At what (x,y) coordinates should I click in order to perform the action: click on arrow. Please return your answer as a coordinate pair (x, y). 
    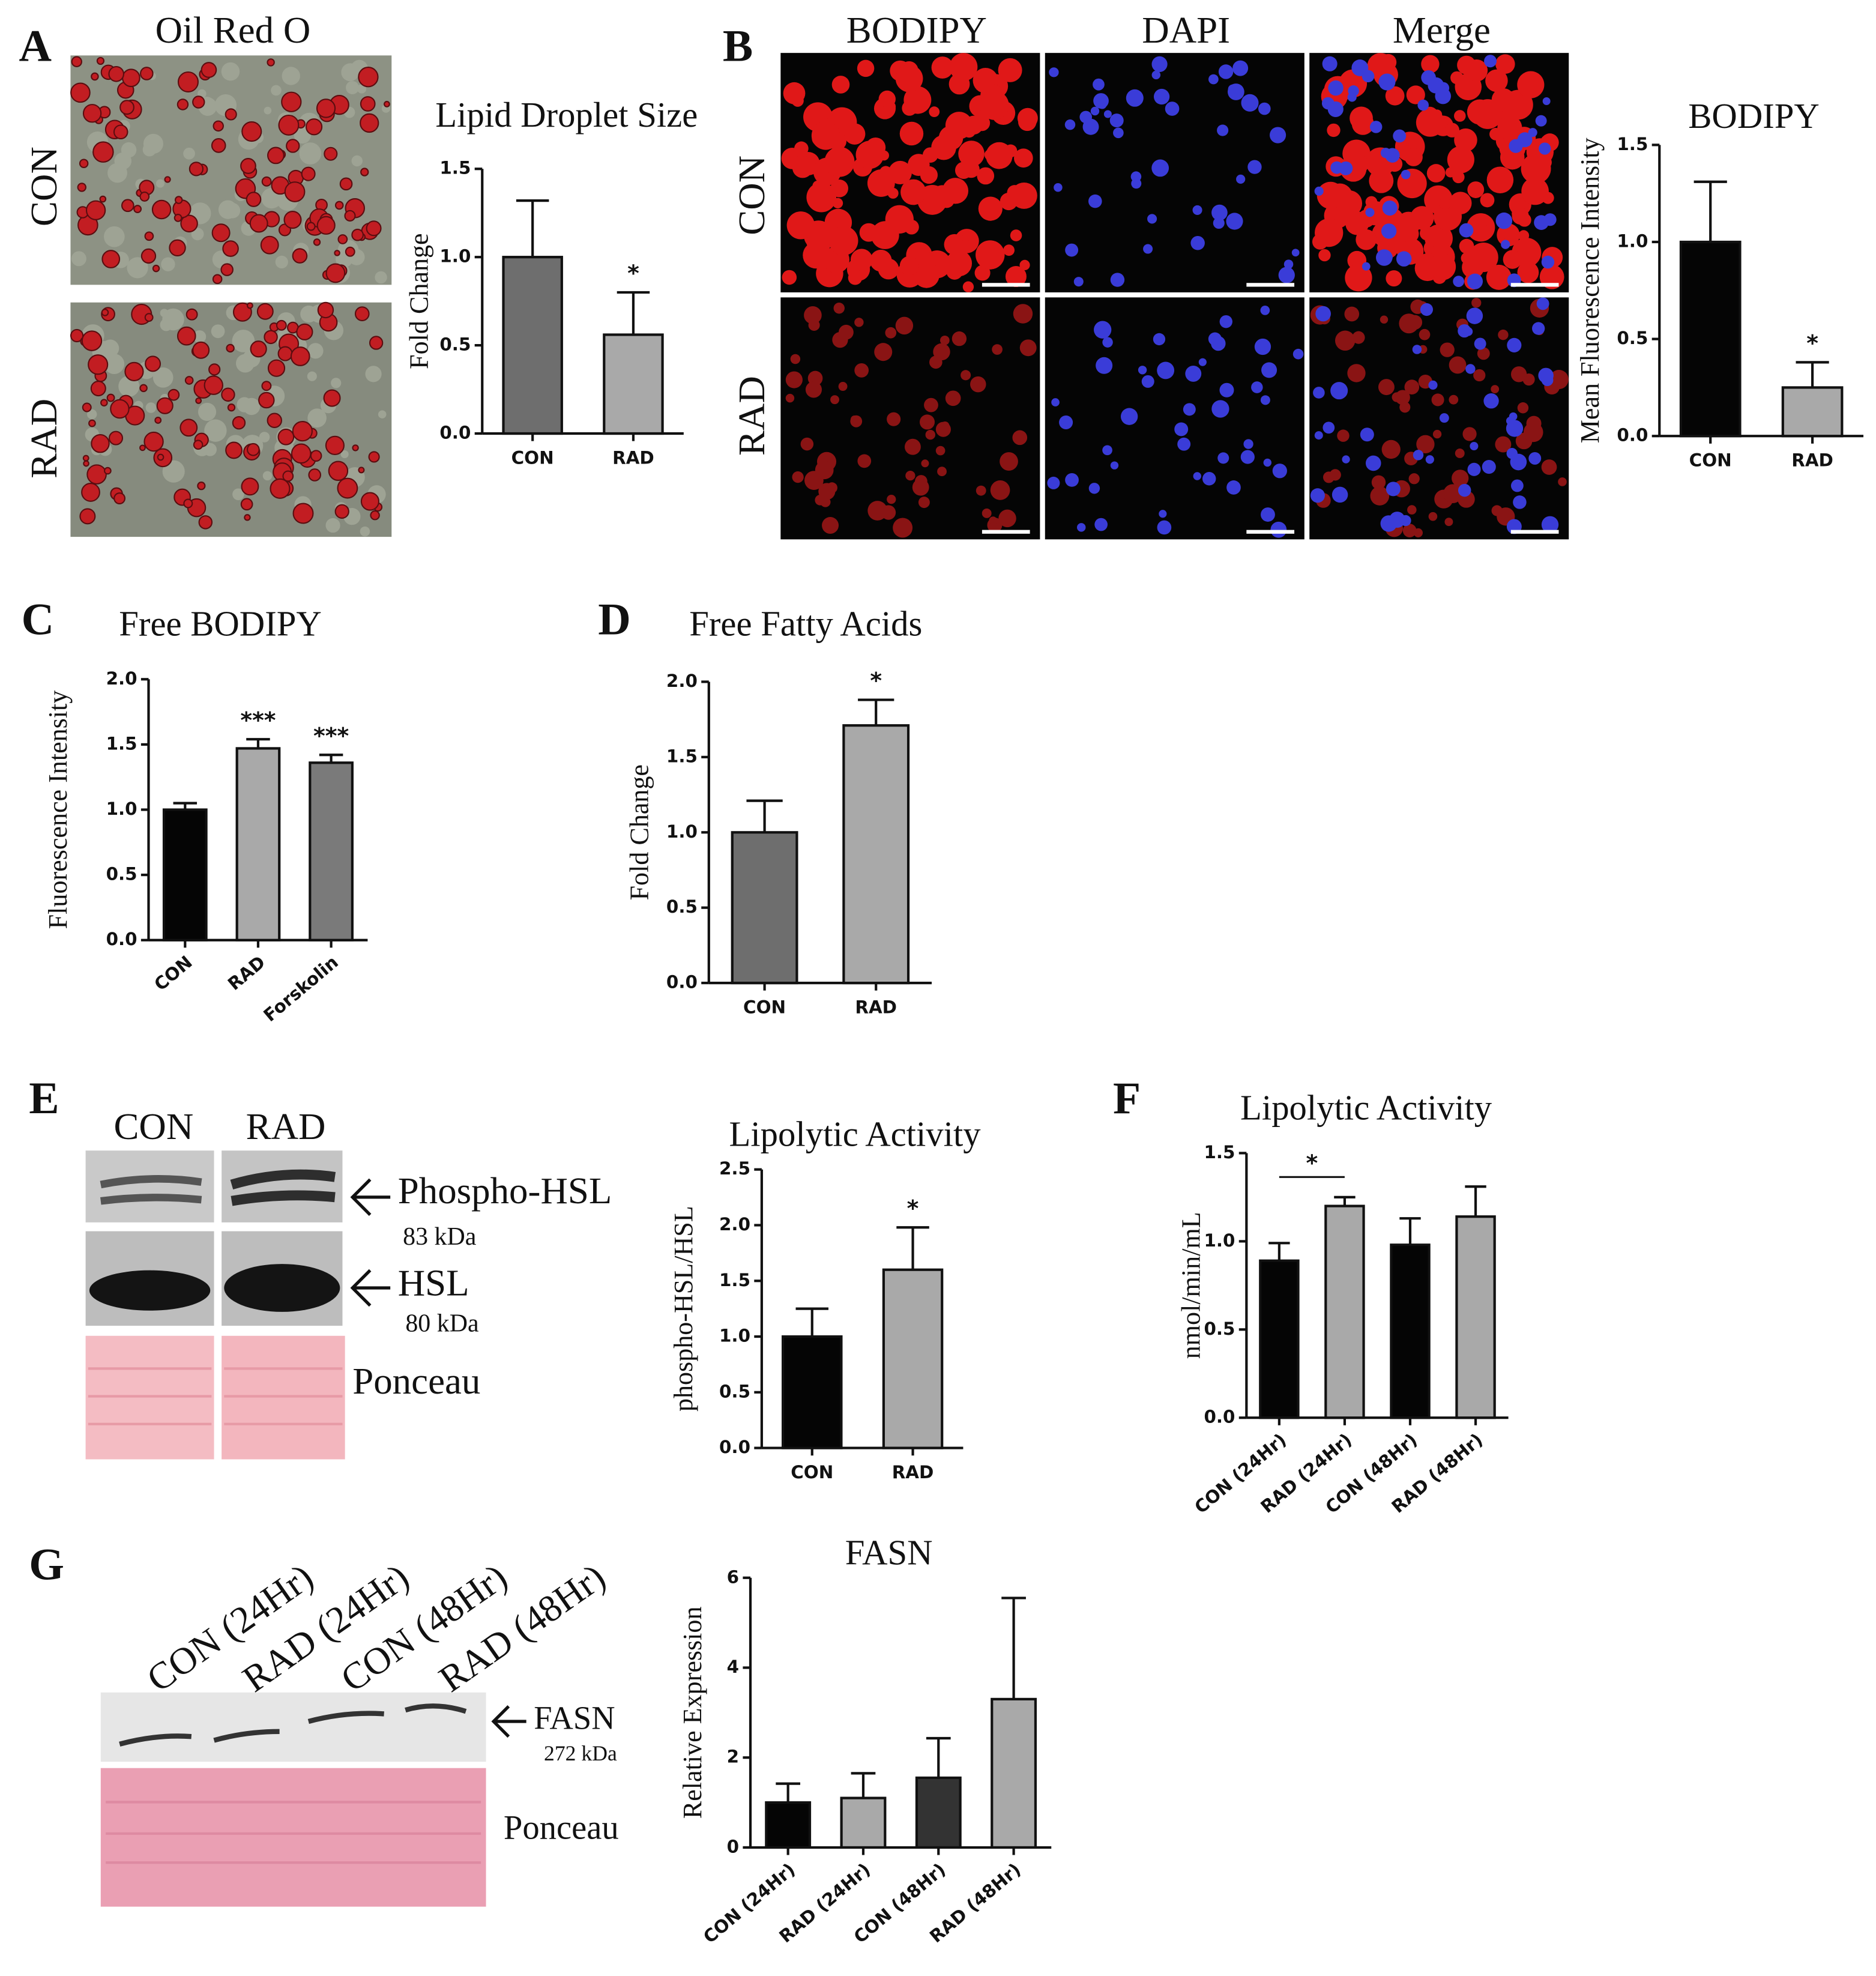
    Looking at the image, I should click on (508, 1721).